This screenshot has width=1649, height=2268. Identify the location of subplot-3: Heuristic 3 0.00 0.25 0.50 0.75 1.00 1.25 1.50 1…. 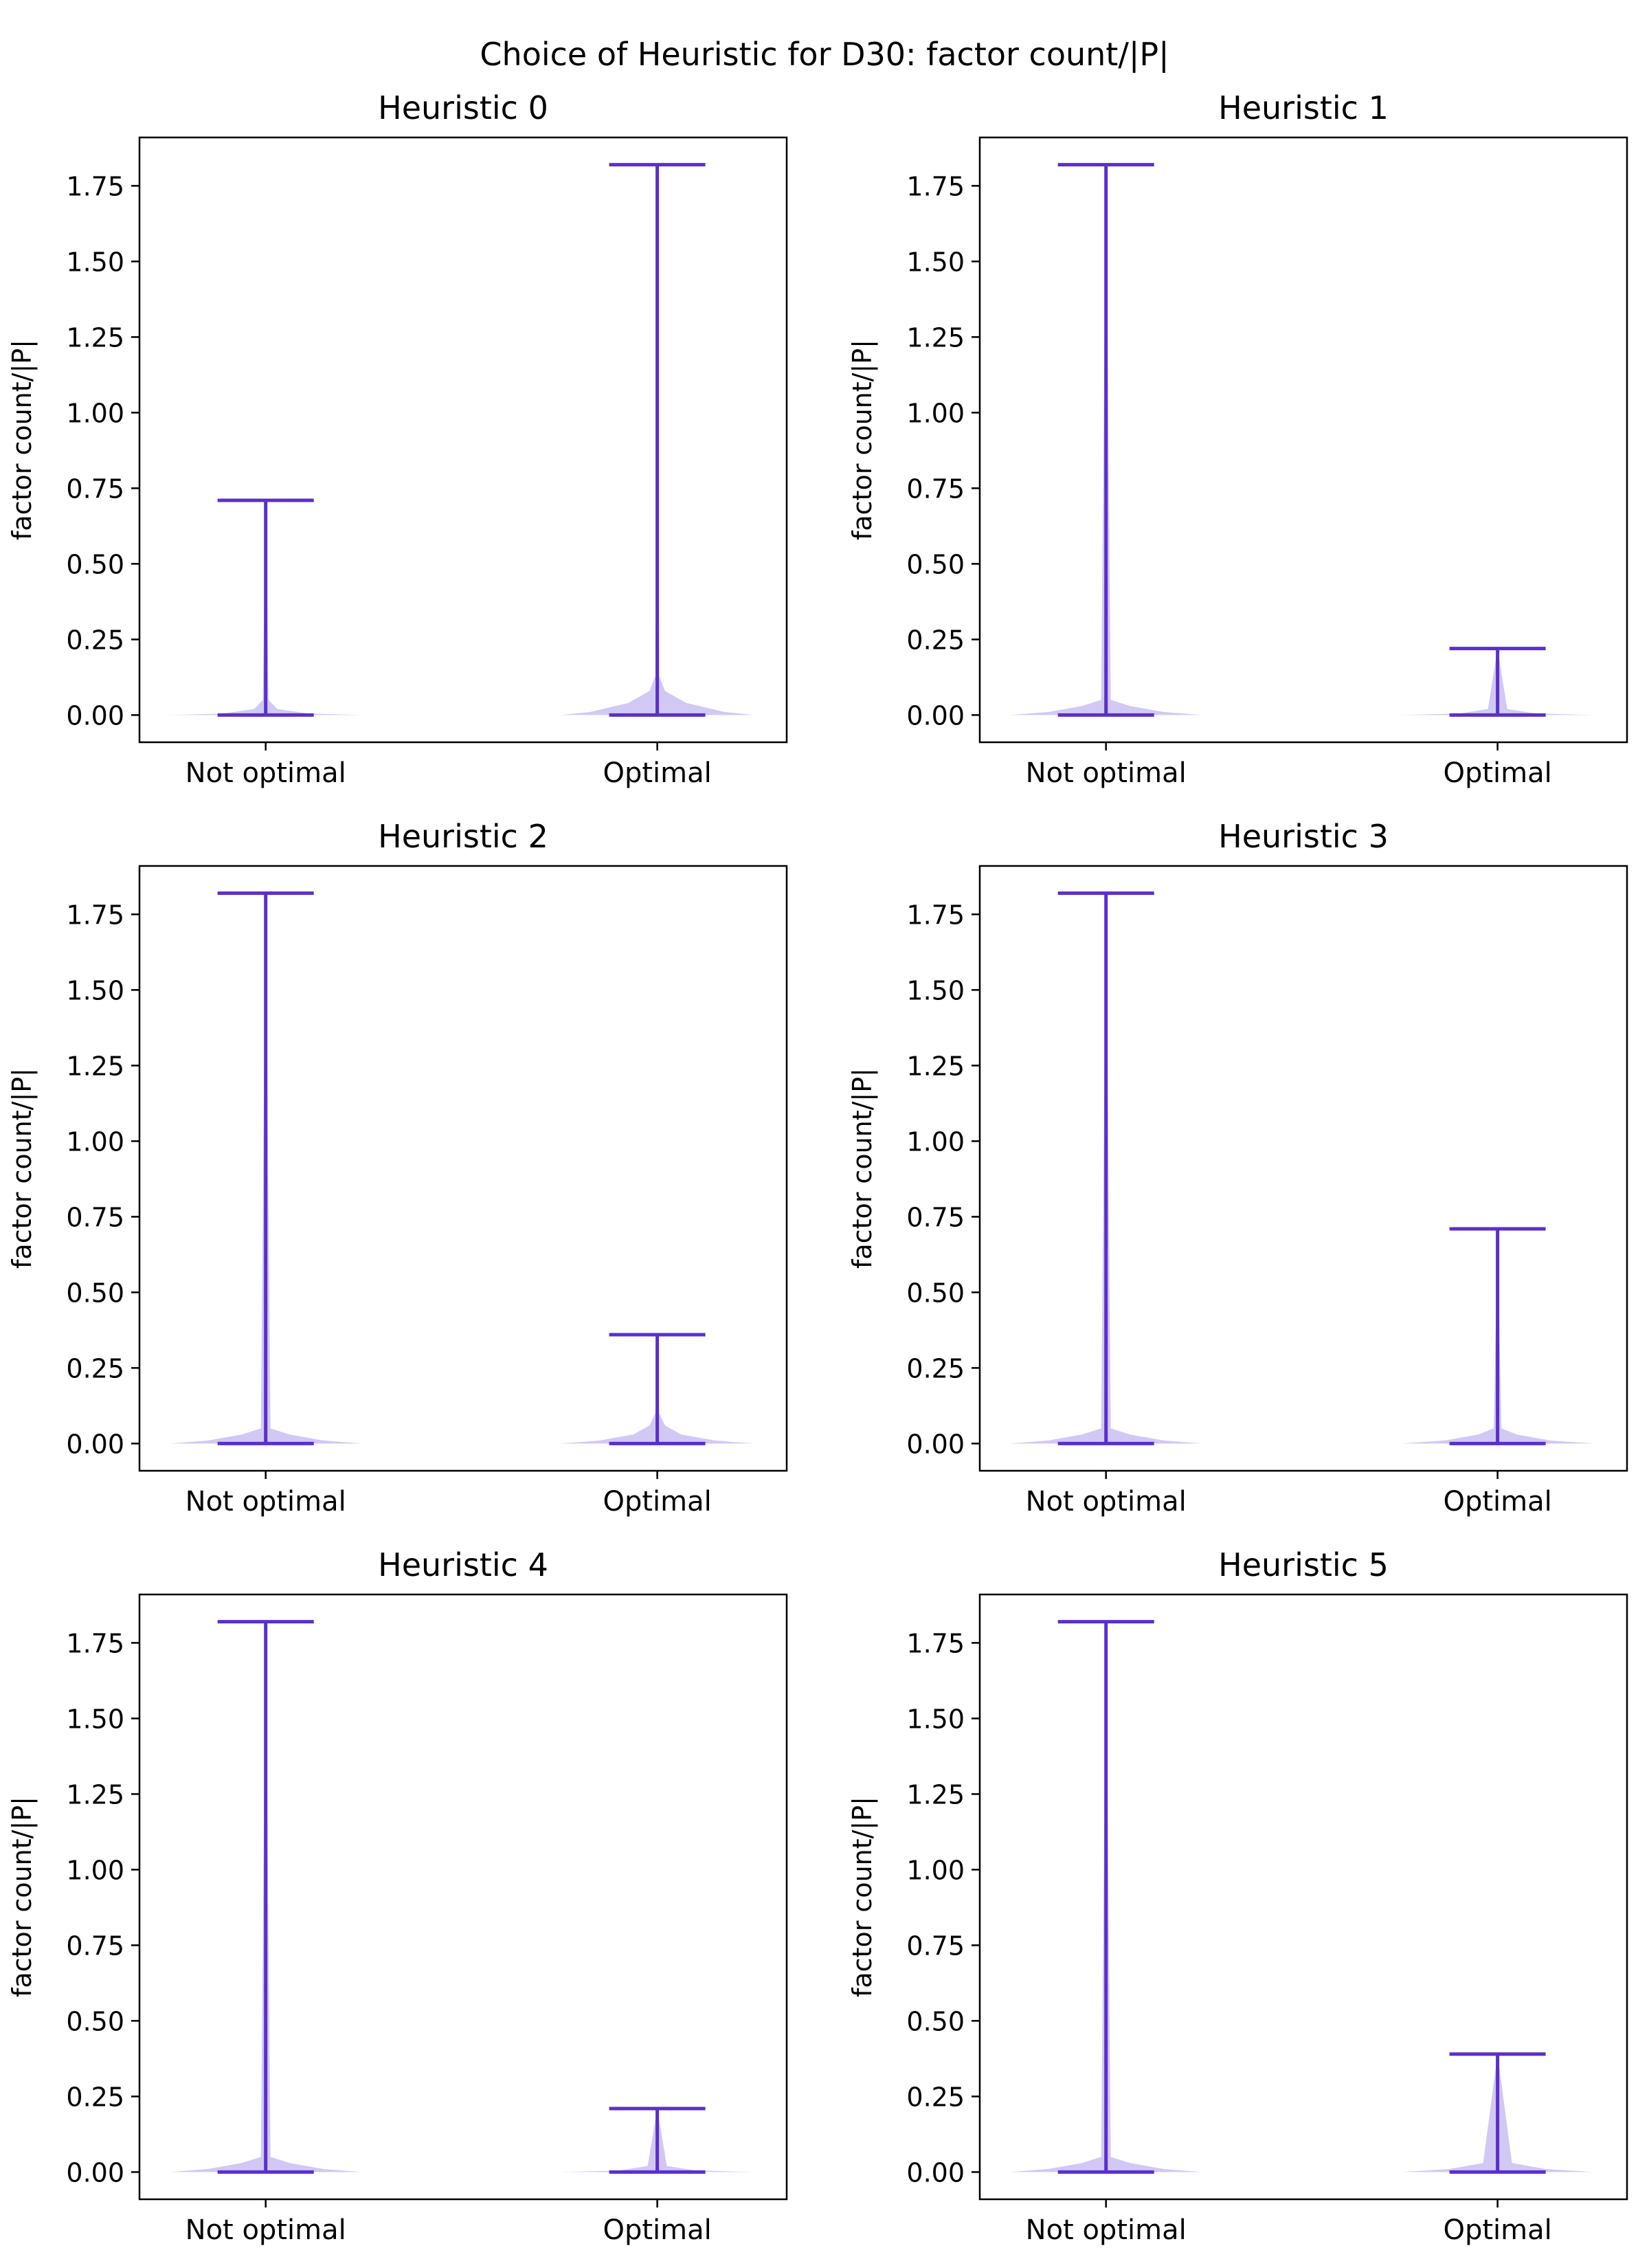
(1237, 1167).